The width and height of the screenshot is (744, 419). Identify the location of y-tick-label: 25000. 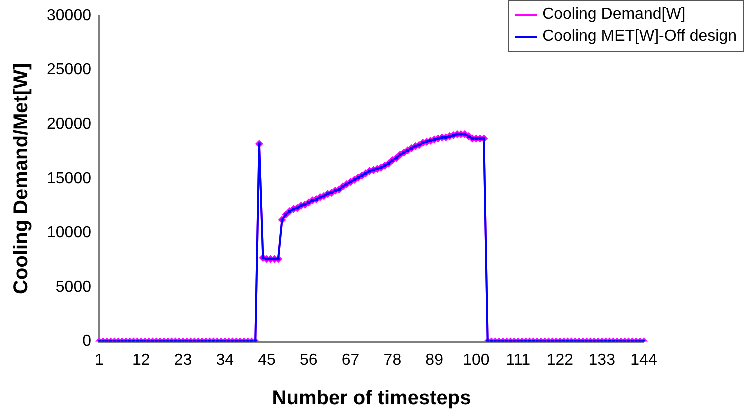
(69, 70).